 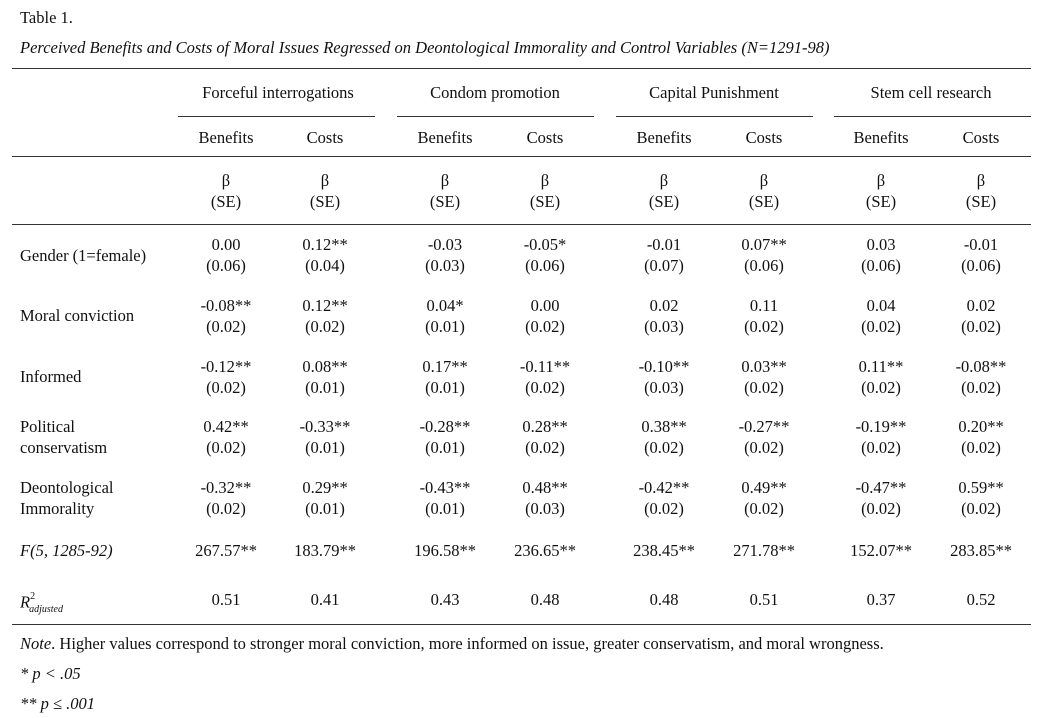 I want to click on subhead-costs: Costs, so click(x=764, y=137).